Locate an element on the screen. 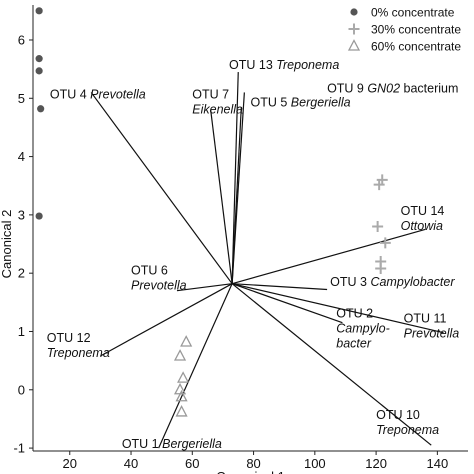 The width and height of the screenshot is (474, 474). y-axis-title: Canonical 2 is located at coordinates (7, 244).